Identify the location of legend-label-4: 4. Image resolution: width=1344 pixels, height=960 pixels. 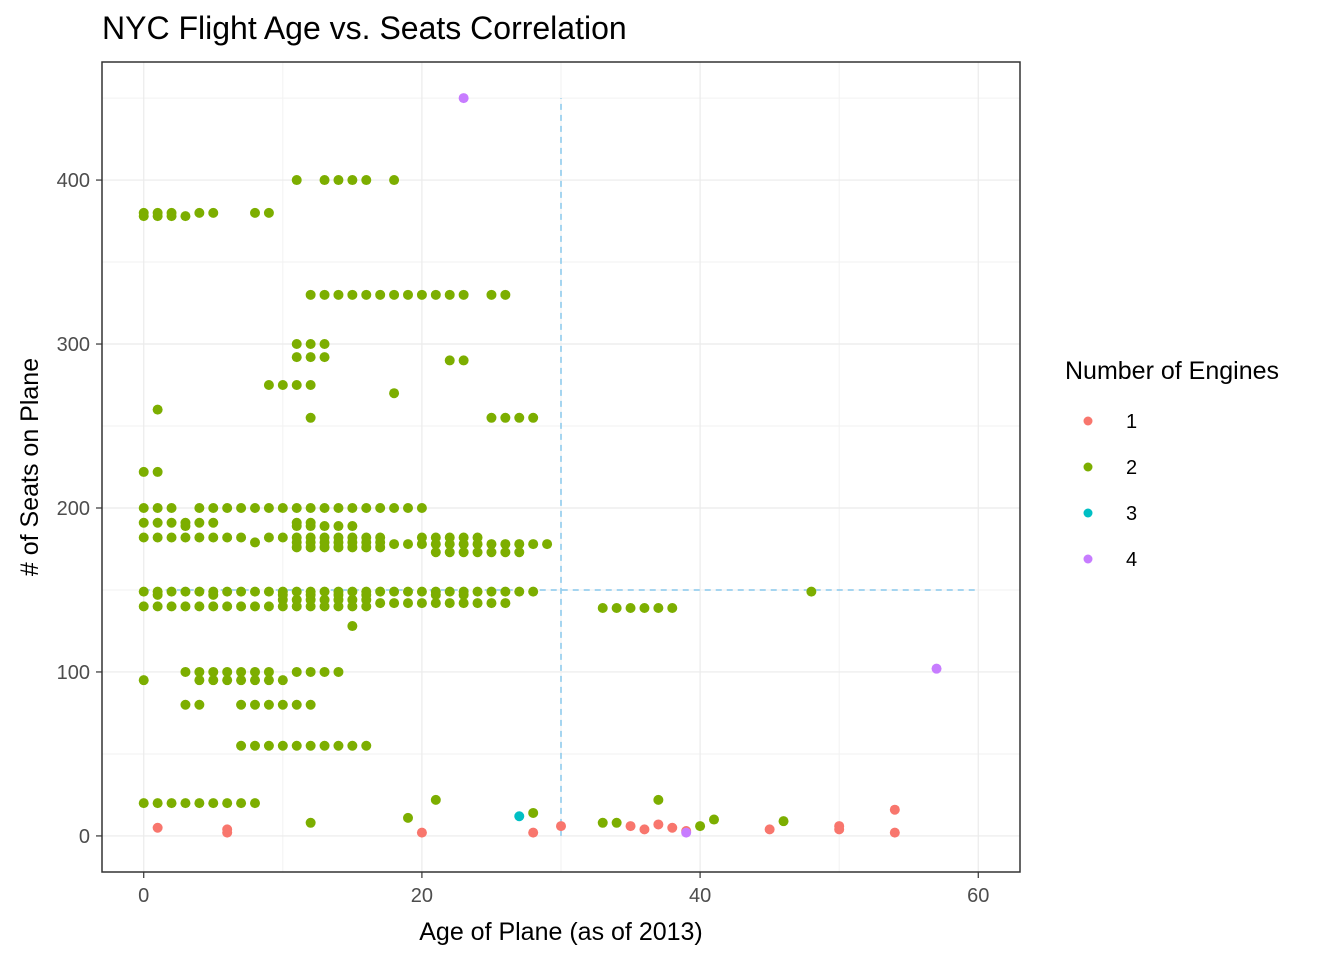
(1131, 560).